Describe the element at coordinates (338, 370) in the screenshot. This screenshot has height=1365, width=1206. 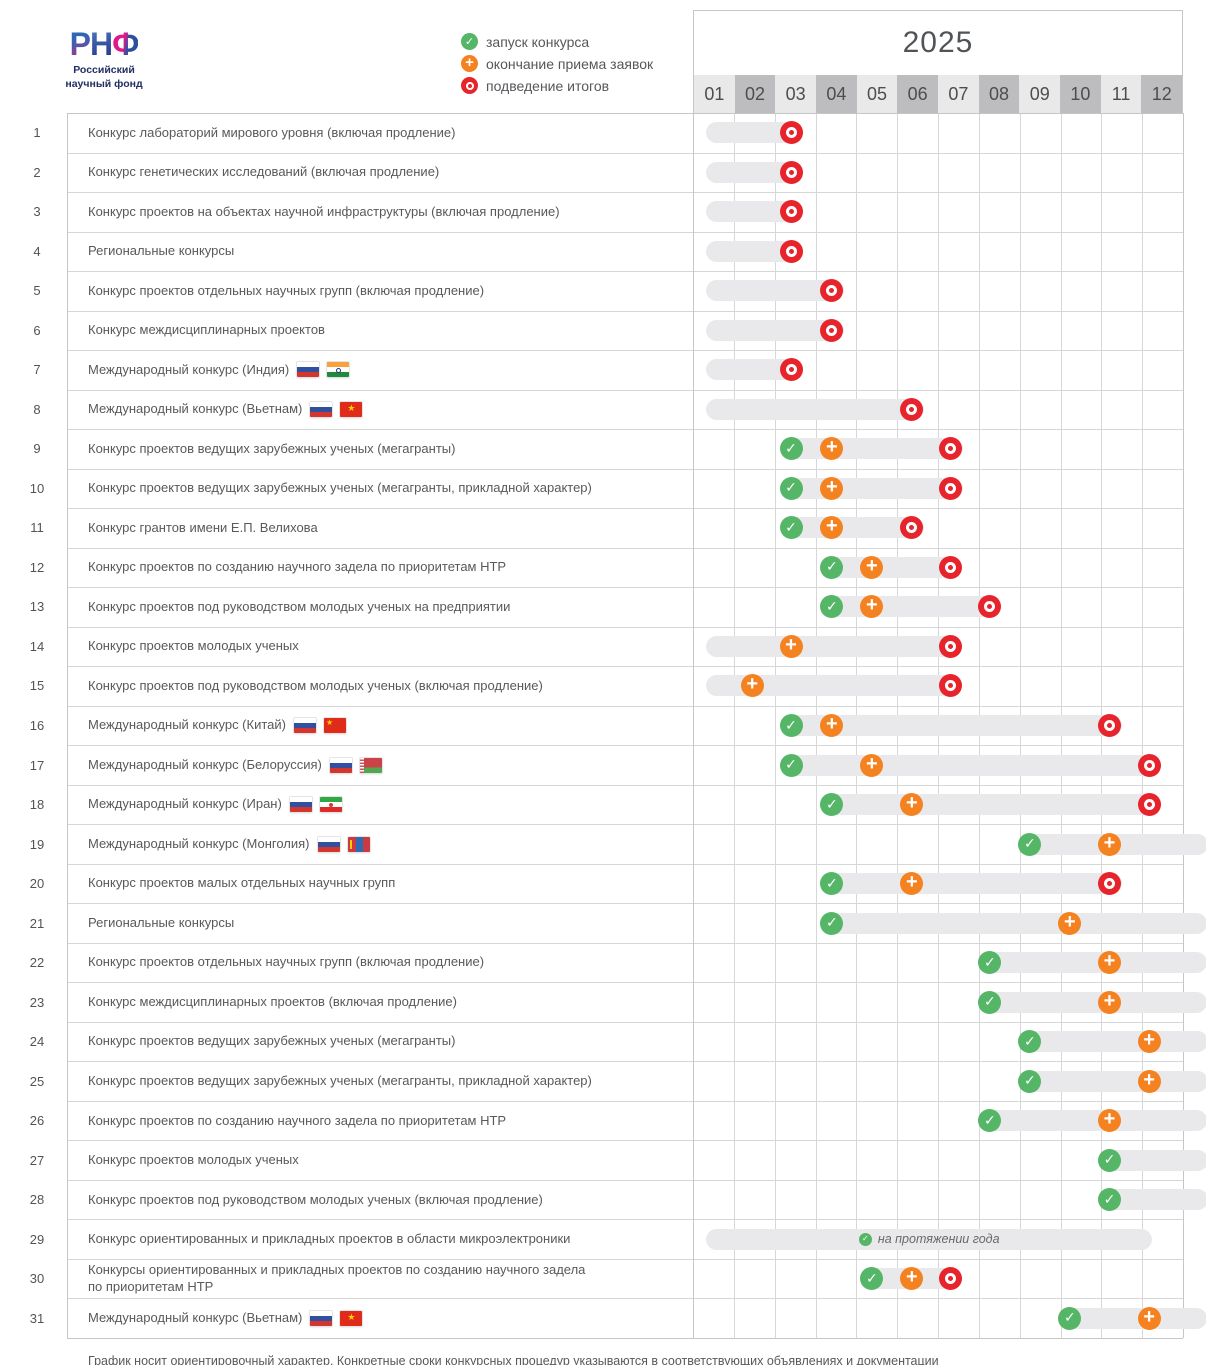
I see `flag-india` at that location.